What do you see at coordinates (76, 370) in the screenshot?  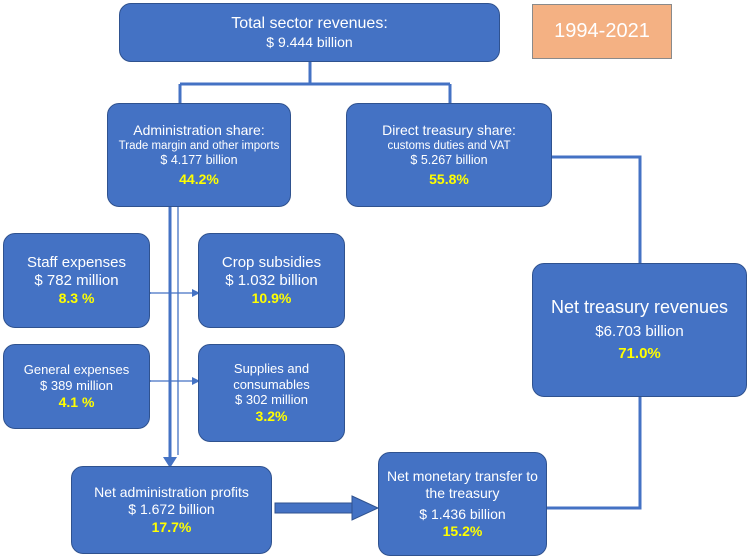 I see `general-expenses-title: General expenses` at bounding box center [76, 370].